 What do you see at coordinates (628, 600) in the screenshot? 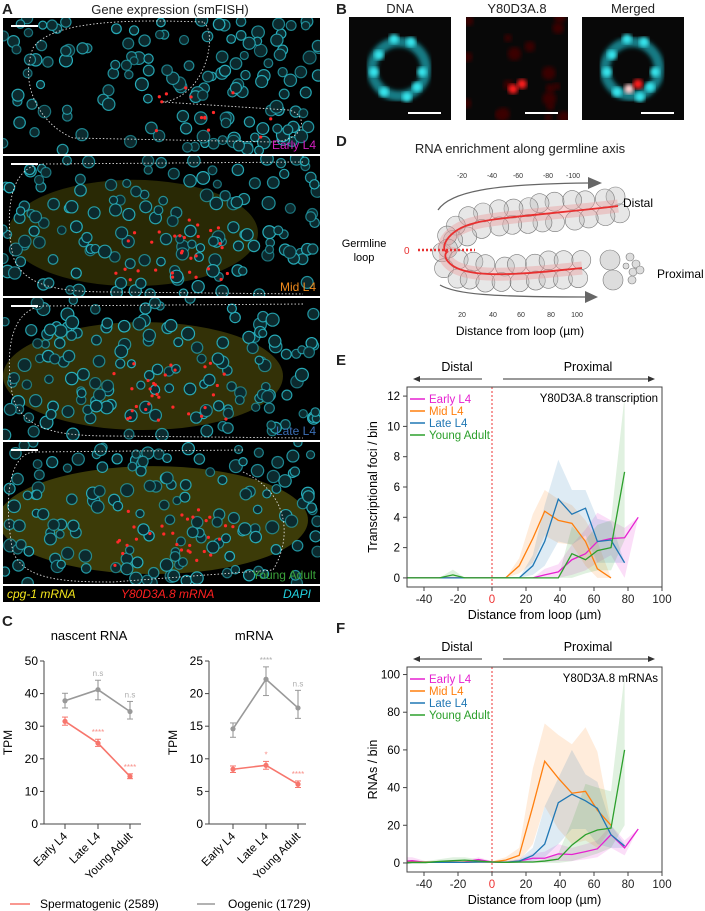
I see `x-tick-label: 80` at bounding box center [628, 600].